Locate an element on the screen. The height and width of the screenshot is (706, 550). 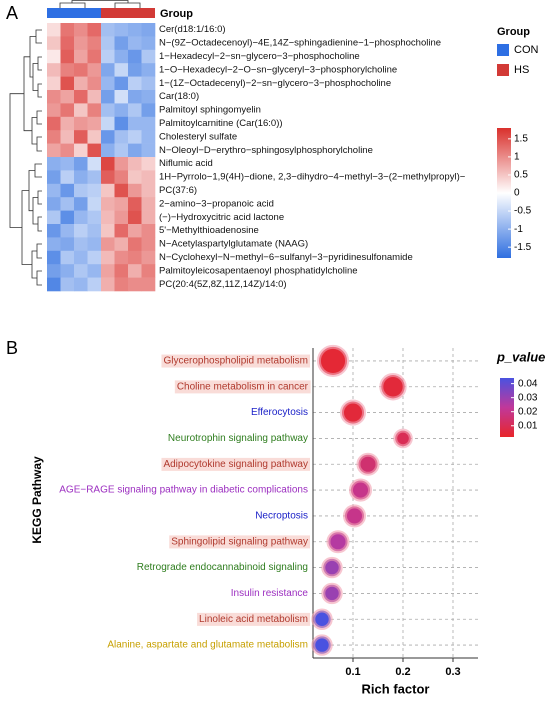
legend-label: HS is located at coordinates (521, 70).